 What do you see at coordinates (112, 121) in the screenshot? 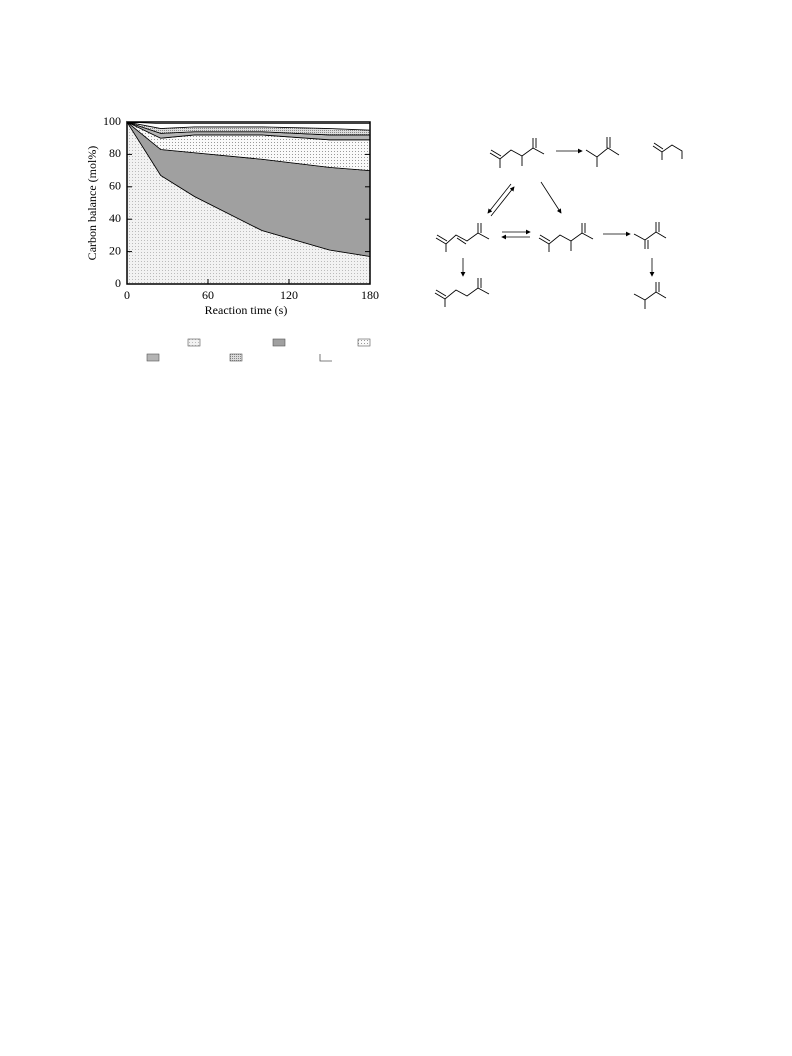
I see `y-tick-label: 100` at bounding box center [112, 121].